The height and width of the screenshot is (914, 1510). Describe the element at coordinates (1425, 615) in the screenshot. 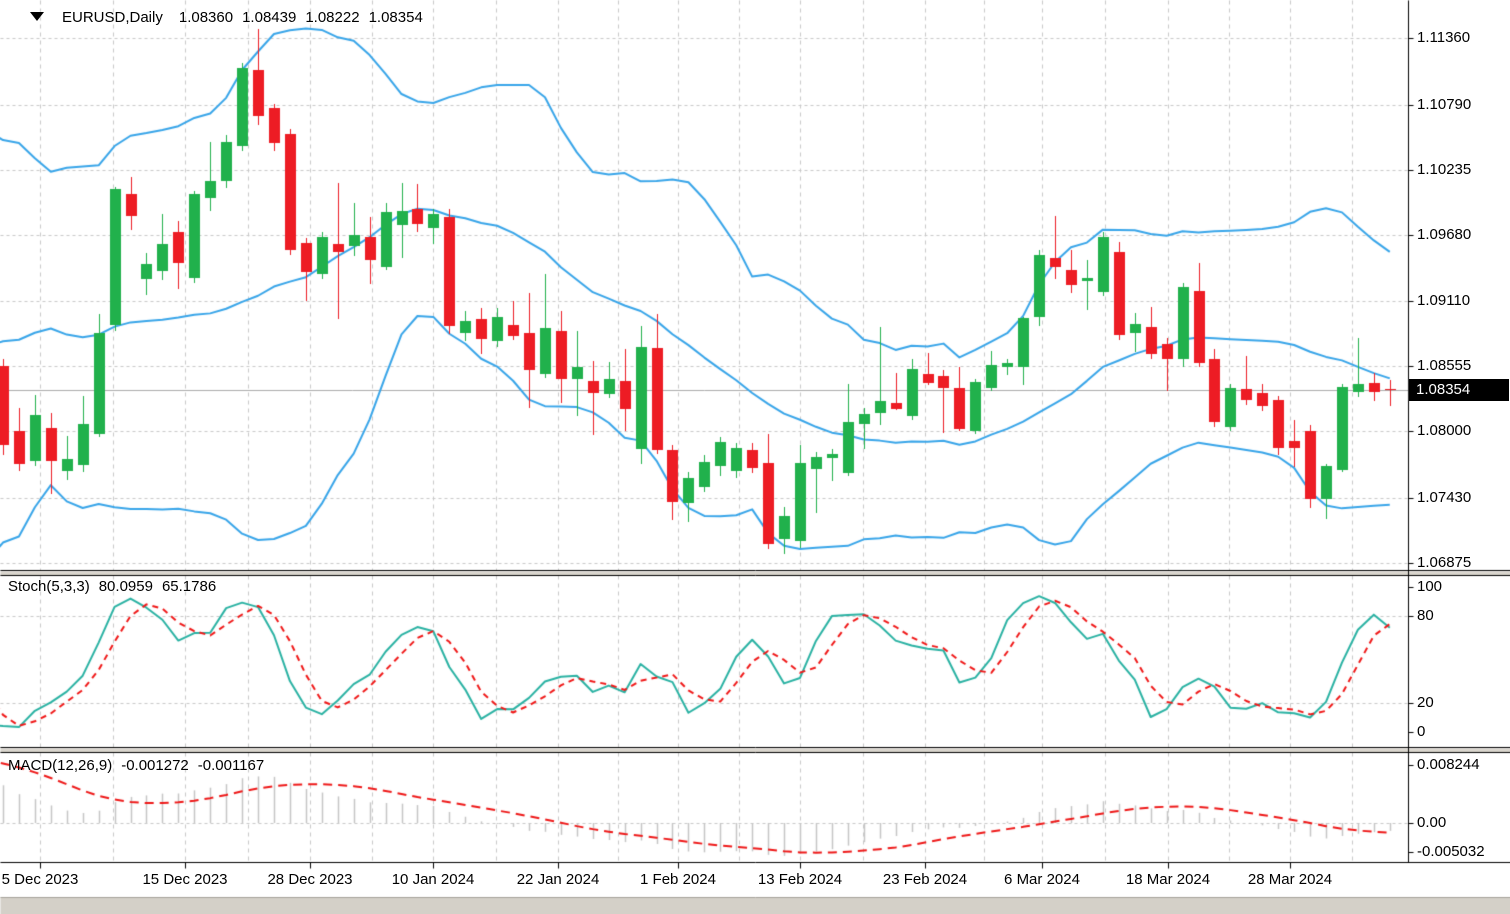

I see `stoch-axis-label: 80` at that location.